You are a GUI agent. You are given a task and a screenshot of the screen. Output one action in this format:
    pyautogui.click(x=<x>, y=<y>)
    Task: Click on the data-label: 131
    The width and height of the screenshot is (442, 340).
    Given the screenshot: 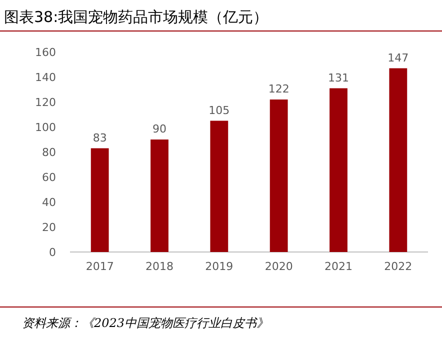 What is the action you would take?
    pyautogui.click(x=338, y=77)
    